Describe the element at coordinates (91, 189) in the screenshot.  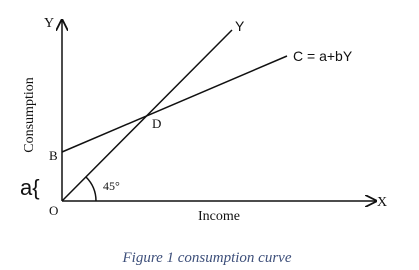
I see `angle-arc` at that location.